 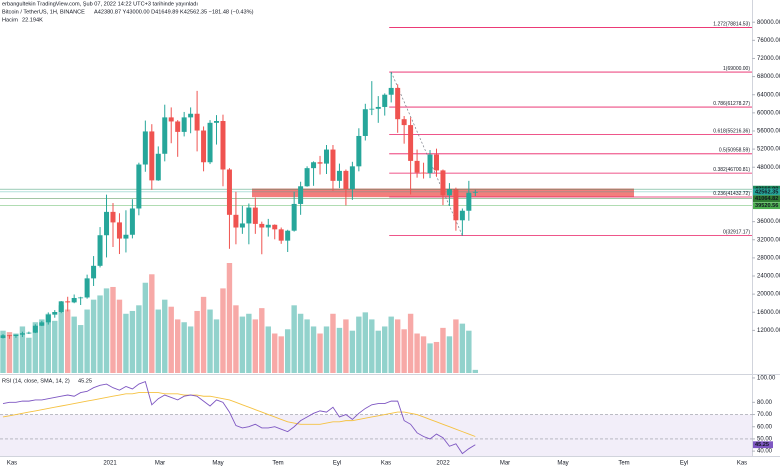 What do you see at coordinates (766, 379) in the screenshot?
I see `rsi-tick-label: 100.00` at bounding box center [766, 379].